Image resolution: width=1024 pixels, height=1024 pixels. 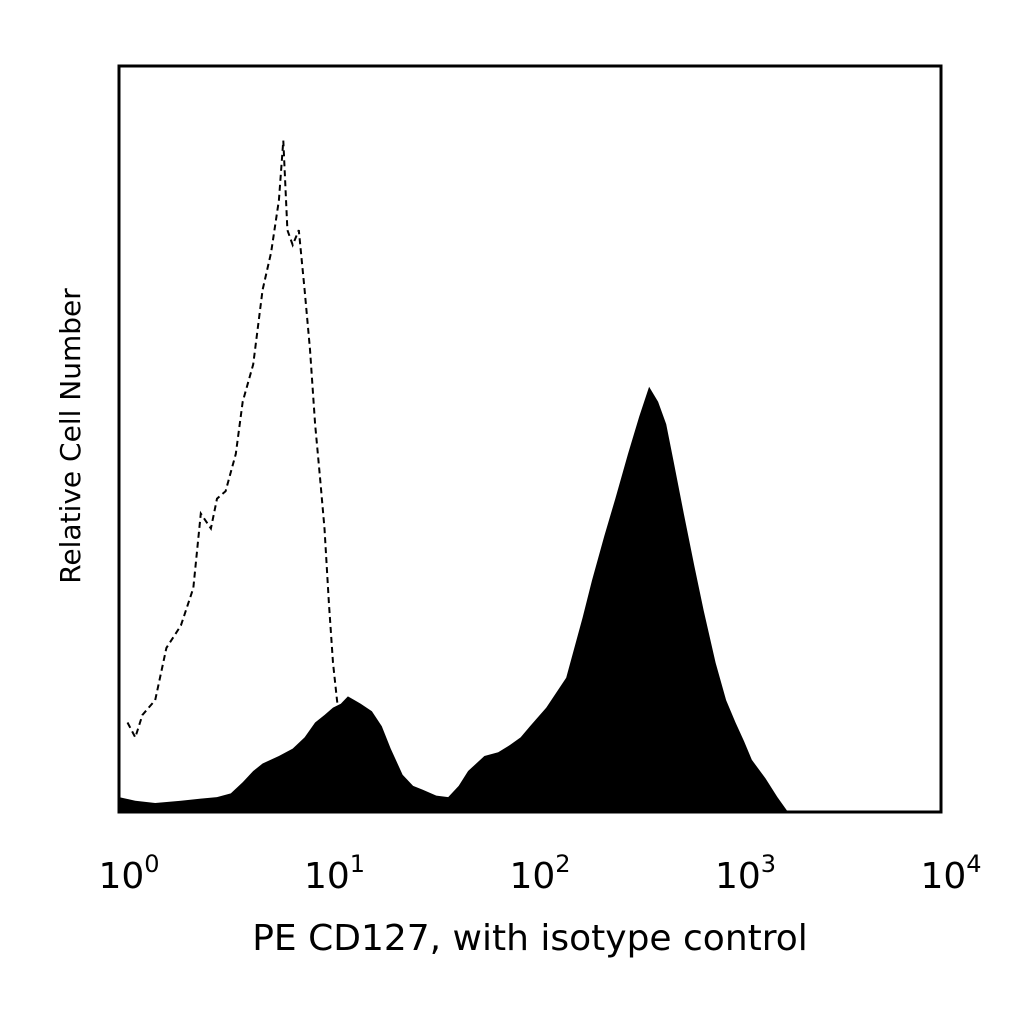 I want to click on x-axis-label: PE CD127, with isotype control, so click(x=530, y=938).